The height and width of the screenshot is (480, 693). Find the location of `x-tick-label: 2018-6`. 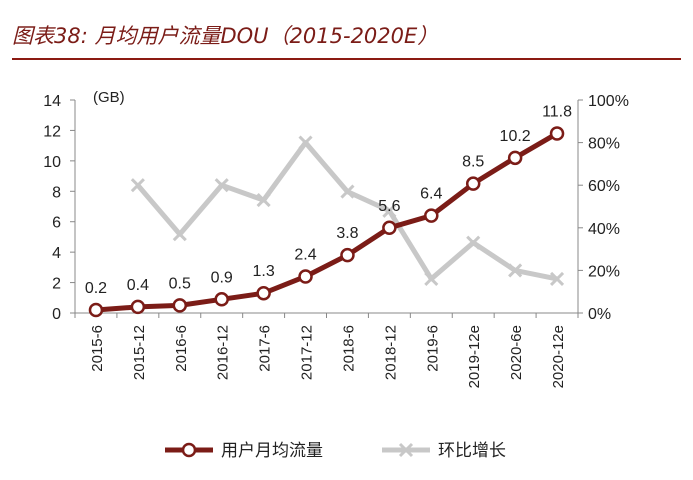

x-tick-label: 2018-6 is located at coordinates (348, 348).